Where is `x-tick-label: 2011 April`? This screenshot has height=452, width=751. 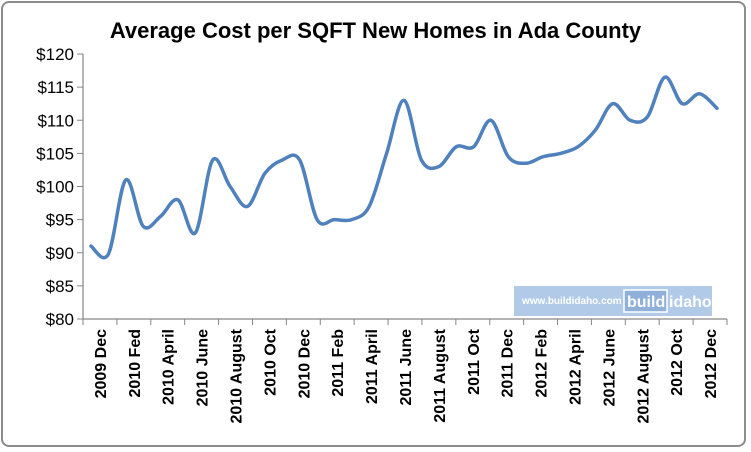
x-tick-label: 2011 April is located at coordinates (372, 366).